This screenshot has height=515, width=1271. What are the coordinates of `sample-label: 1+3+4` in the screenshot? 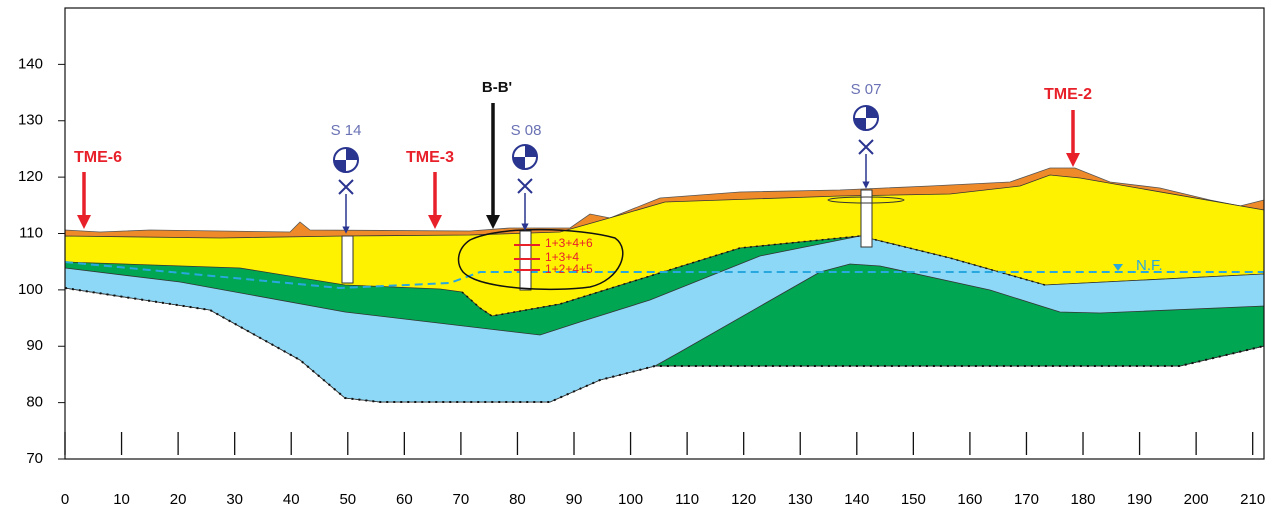 It's located at (562, 257).